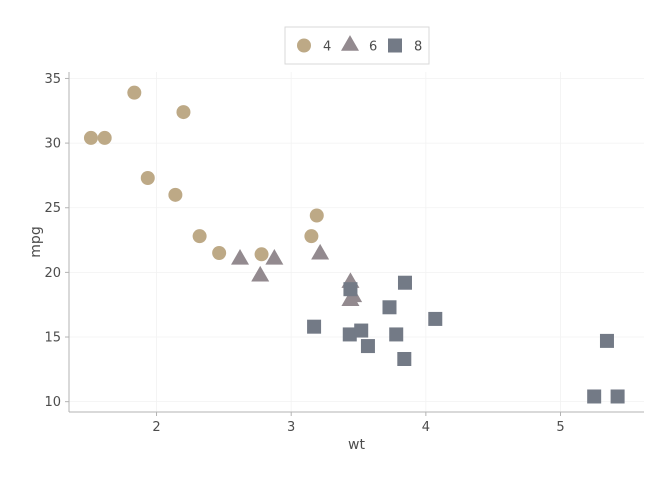 The image size is (672, 480). I want to click on x-tick-label: 2, so click(156, 427).